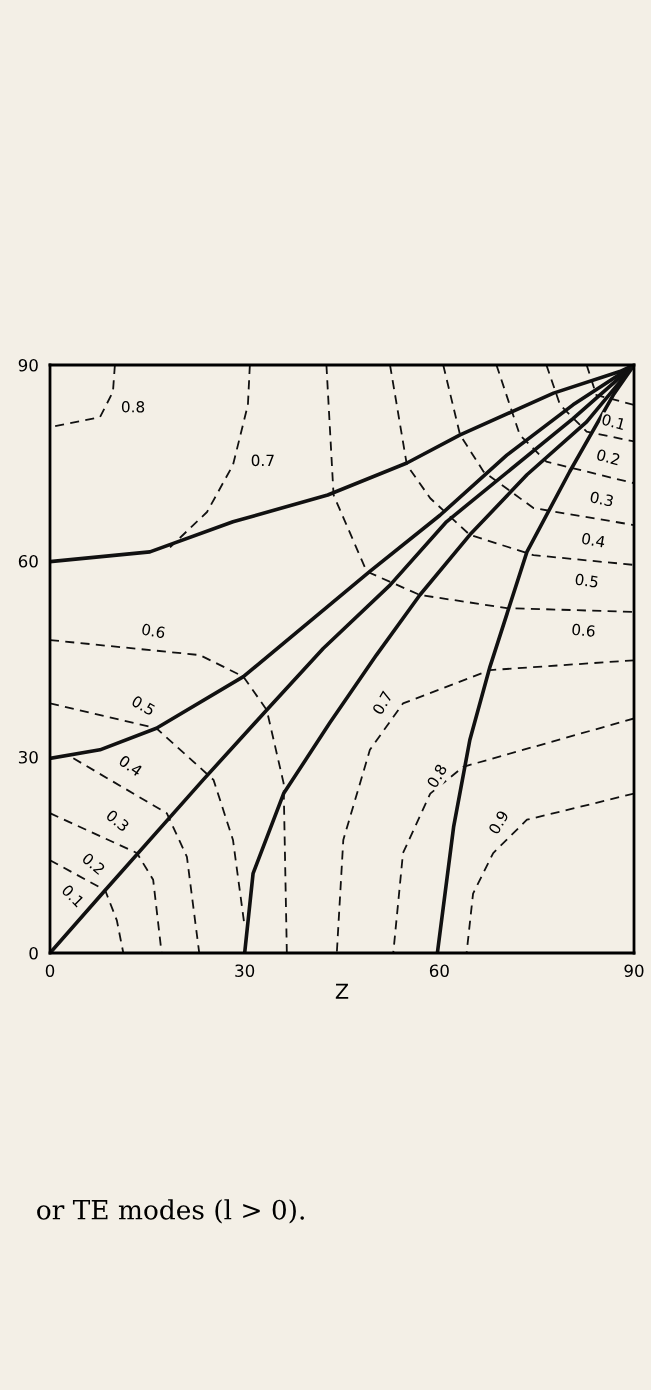  What do you see at coordinates (549, 872) in the screenshot?
I see `line-series` at bounding box center [549, 872].